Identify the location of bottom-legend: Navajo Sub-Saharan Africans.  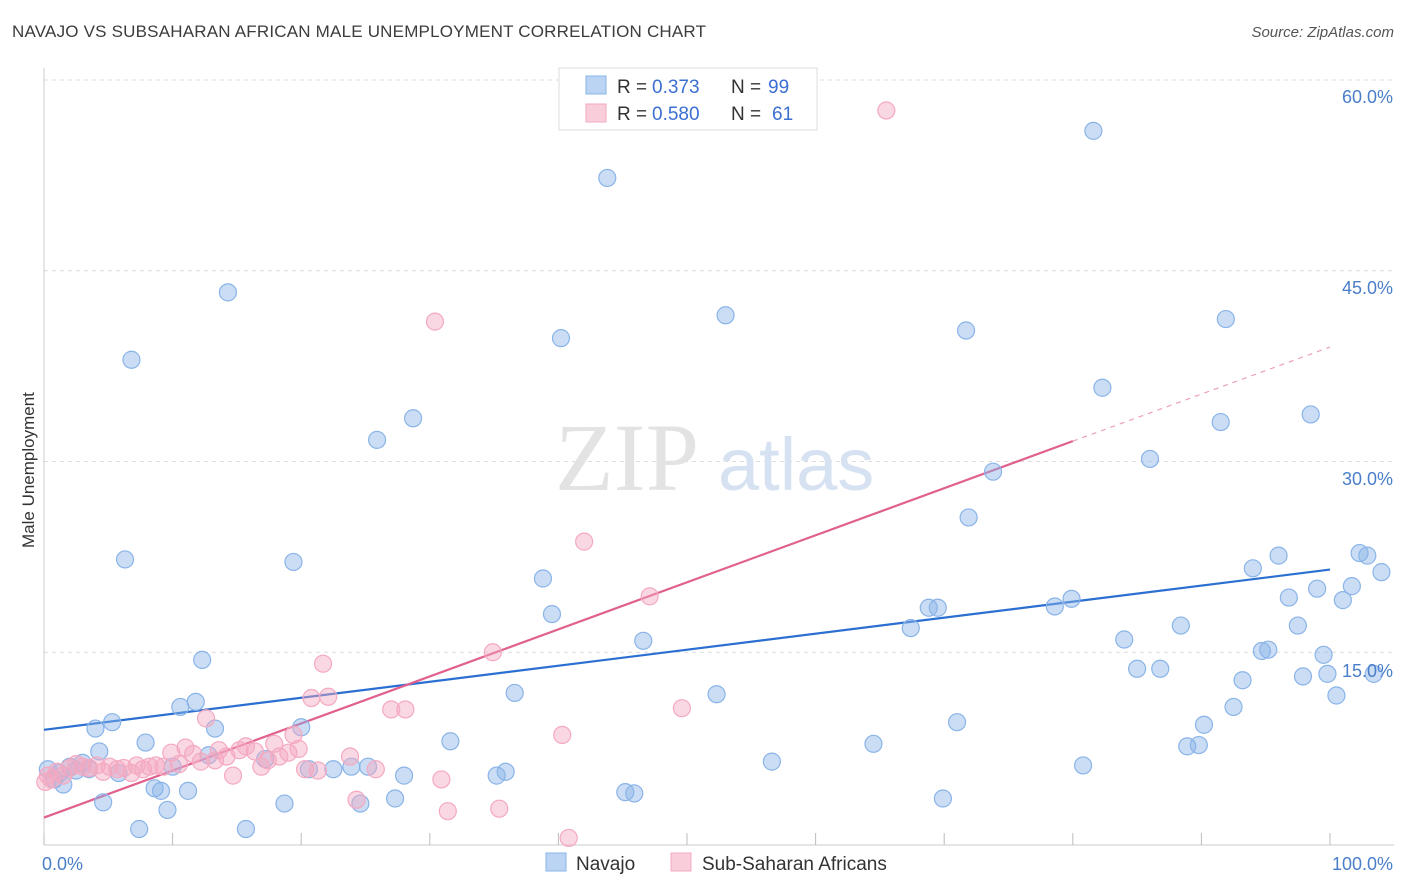
(716, 863).